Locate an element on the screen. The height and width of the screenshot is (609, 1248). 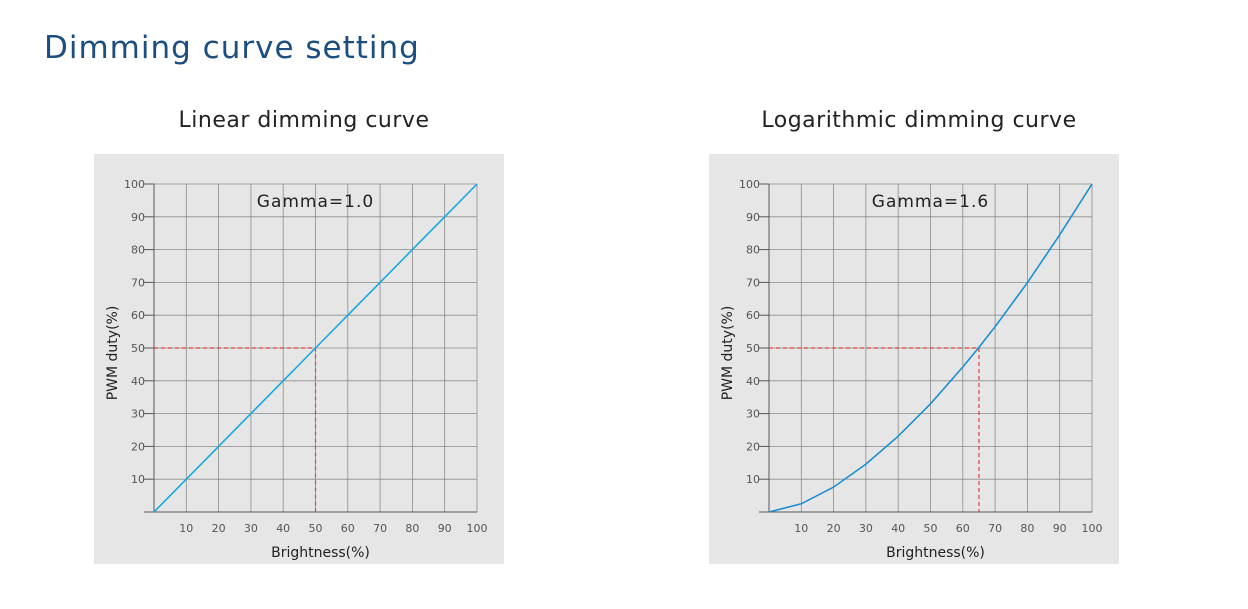
chart-title: Linear dimming curve is located at coordinates (304, 120).